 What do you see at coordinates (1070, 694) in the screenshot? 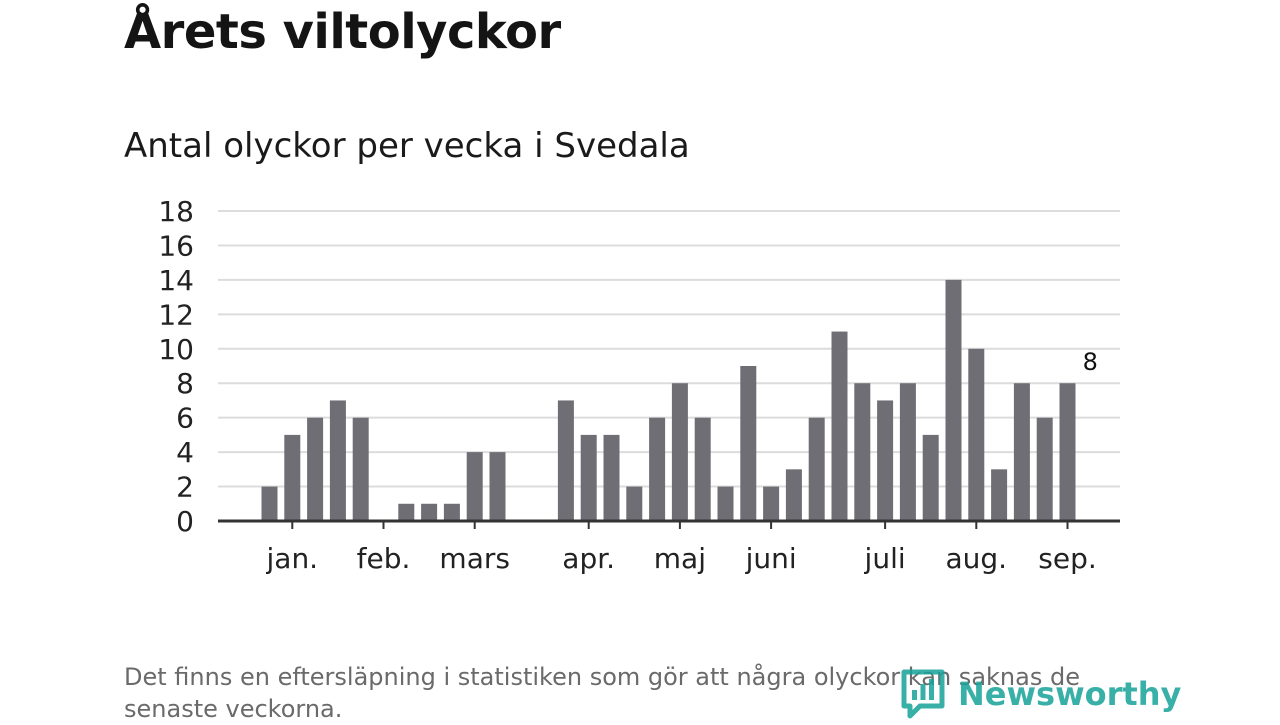
I see `brand-name: Newsworthy` at bounding box center [1070, 694].